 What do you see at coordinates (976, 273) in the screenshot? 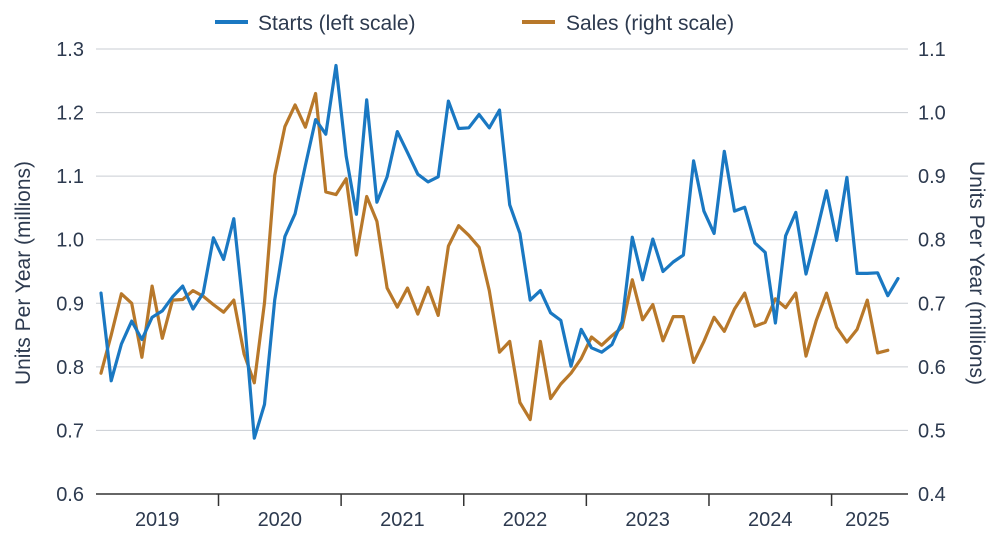
I see `y-axis-right-title: Units Per Year (millions)` at bounding box center [976, 273].